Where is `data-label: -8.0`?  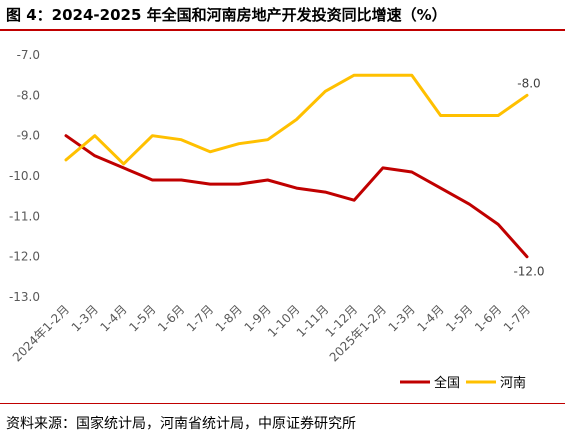
data-label: -8.0 is located at coordinates (528, 83).